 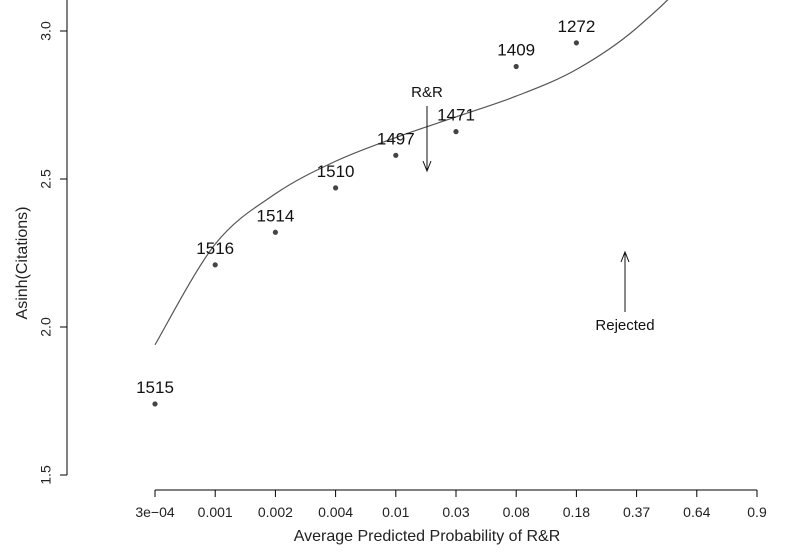 What do you see at coordinates (46, 31) in the screenshot?
I see `y-tick-label: 3.0` at bounding box center [46, 31].